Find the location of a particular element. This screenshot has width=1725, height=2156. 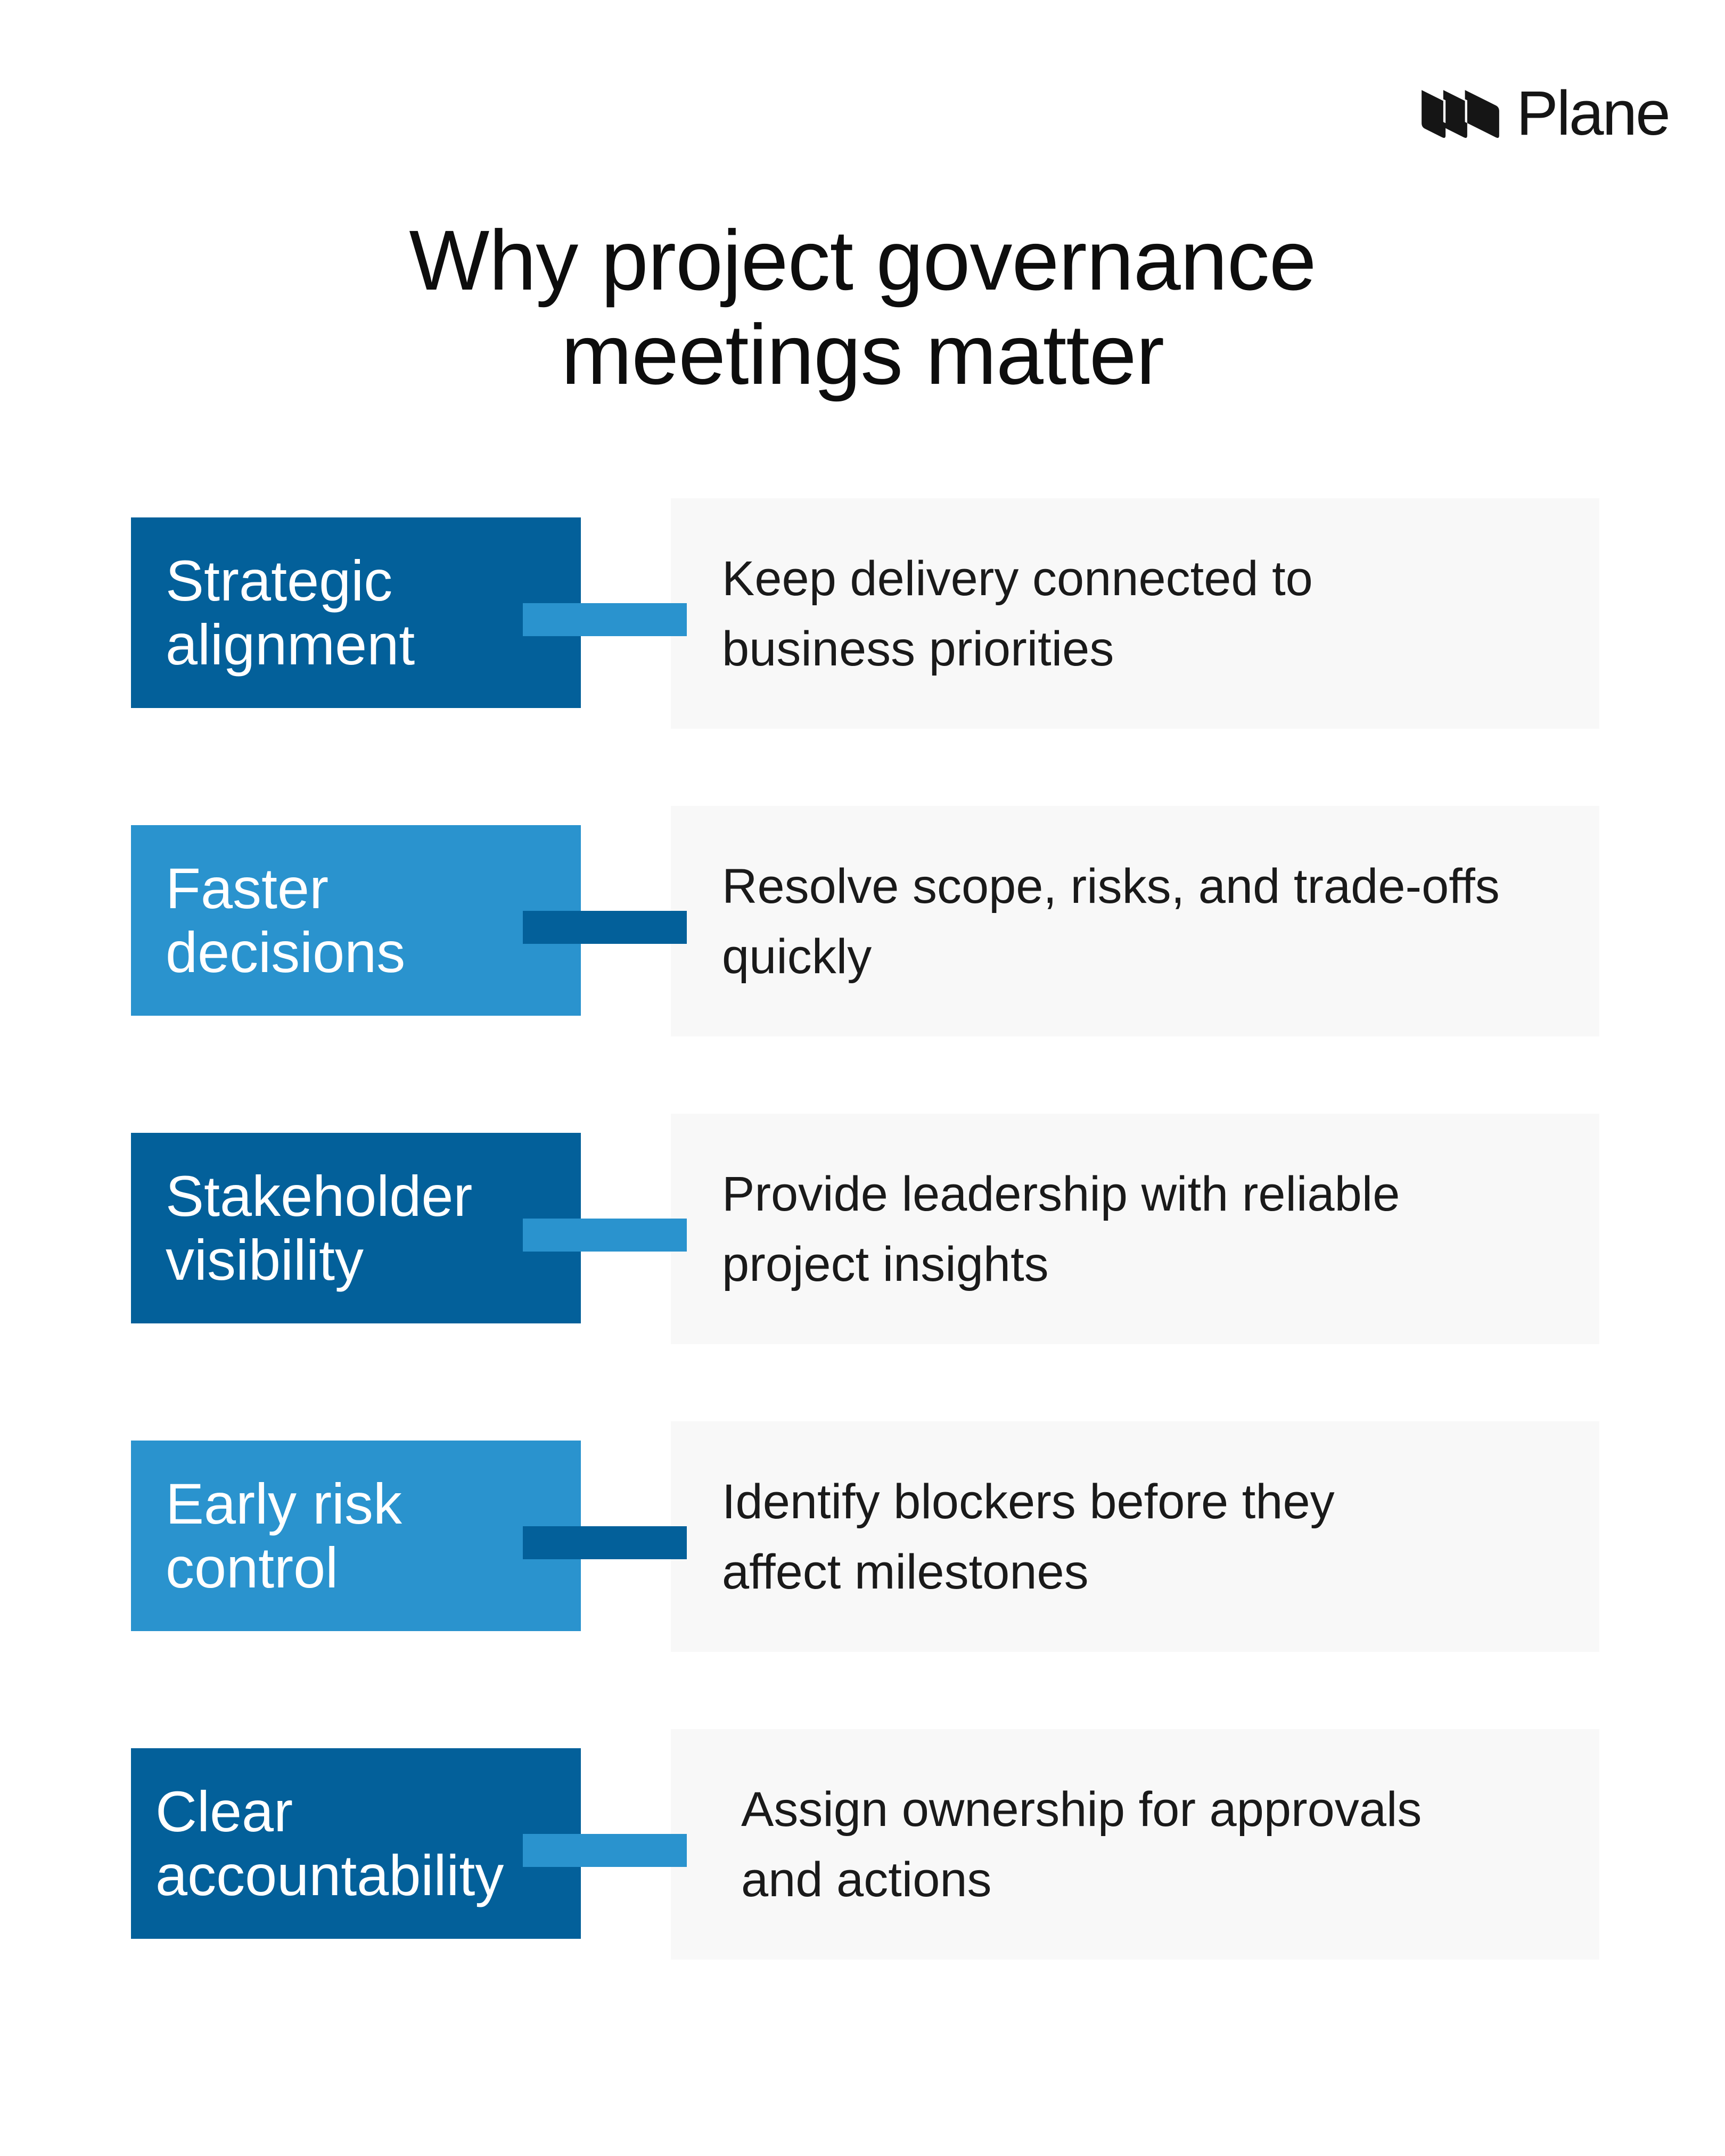

label-line: Clear is located at coordinates (224, 1811).